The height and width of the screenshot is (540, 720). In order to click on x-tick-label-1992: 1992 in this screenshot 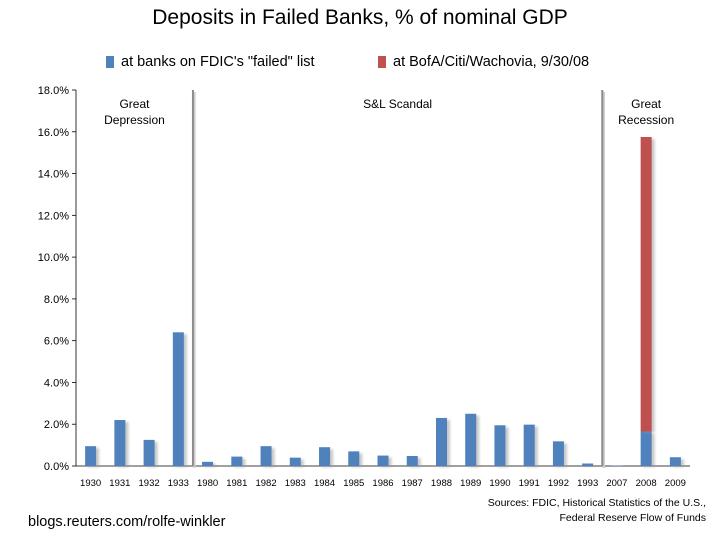, I will do `click(558, 483)`.